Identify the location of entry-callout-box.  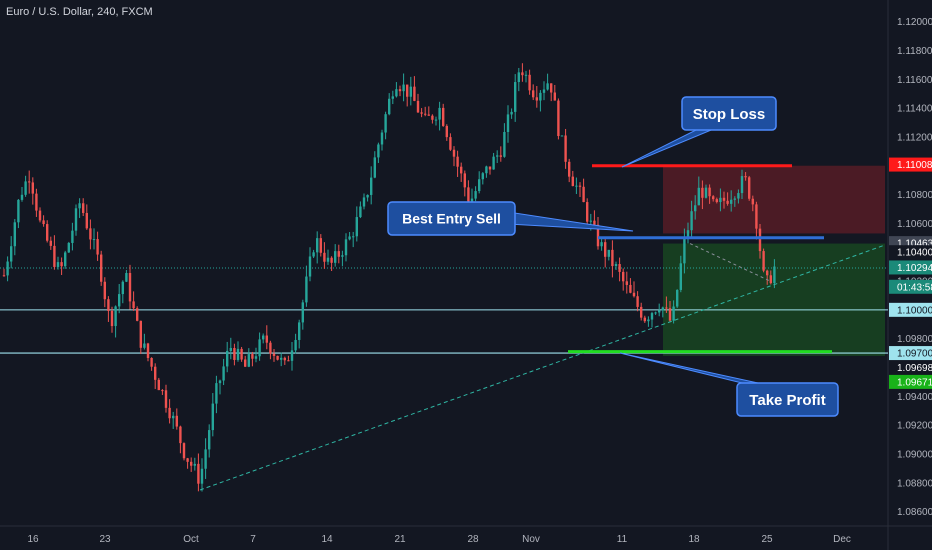
(451, 218).